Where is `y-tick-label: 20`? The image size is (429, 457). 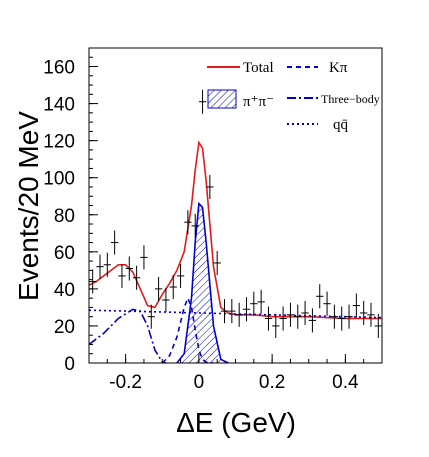
y-tick-label: 20 is located at coordinates (64, 327).